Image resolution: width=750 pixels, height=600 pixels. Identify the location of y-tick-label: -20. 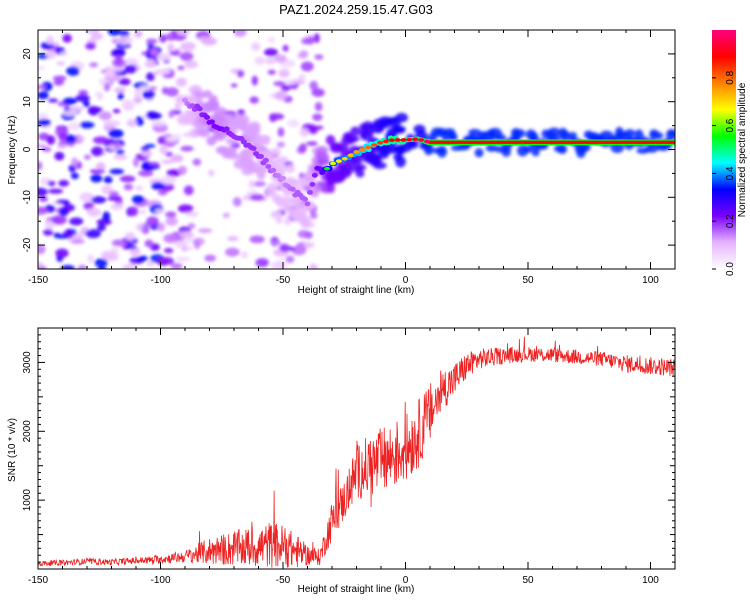
(27, 244).